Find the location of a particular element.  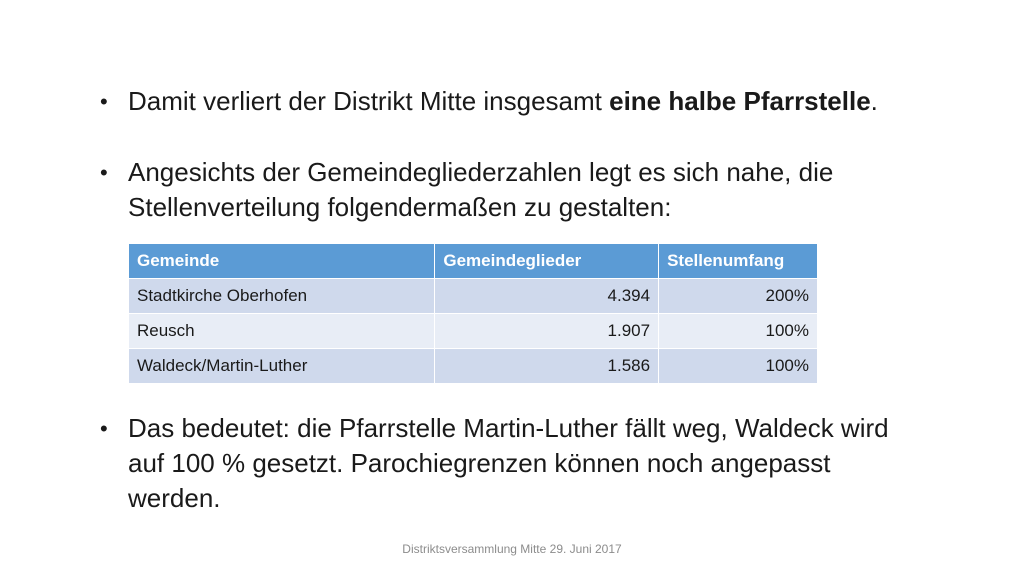

header-gemeinde: Gemeinde is located at coordinates (281, 261).